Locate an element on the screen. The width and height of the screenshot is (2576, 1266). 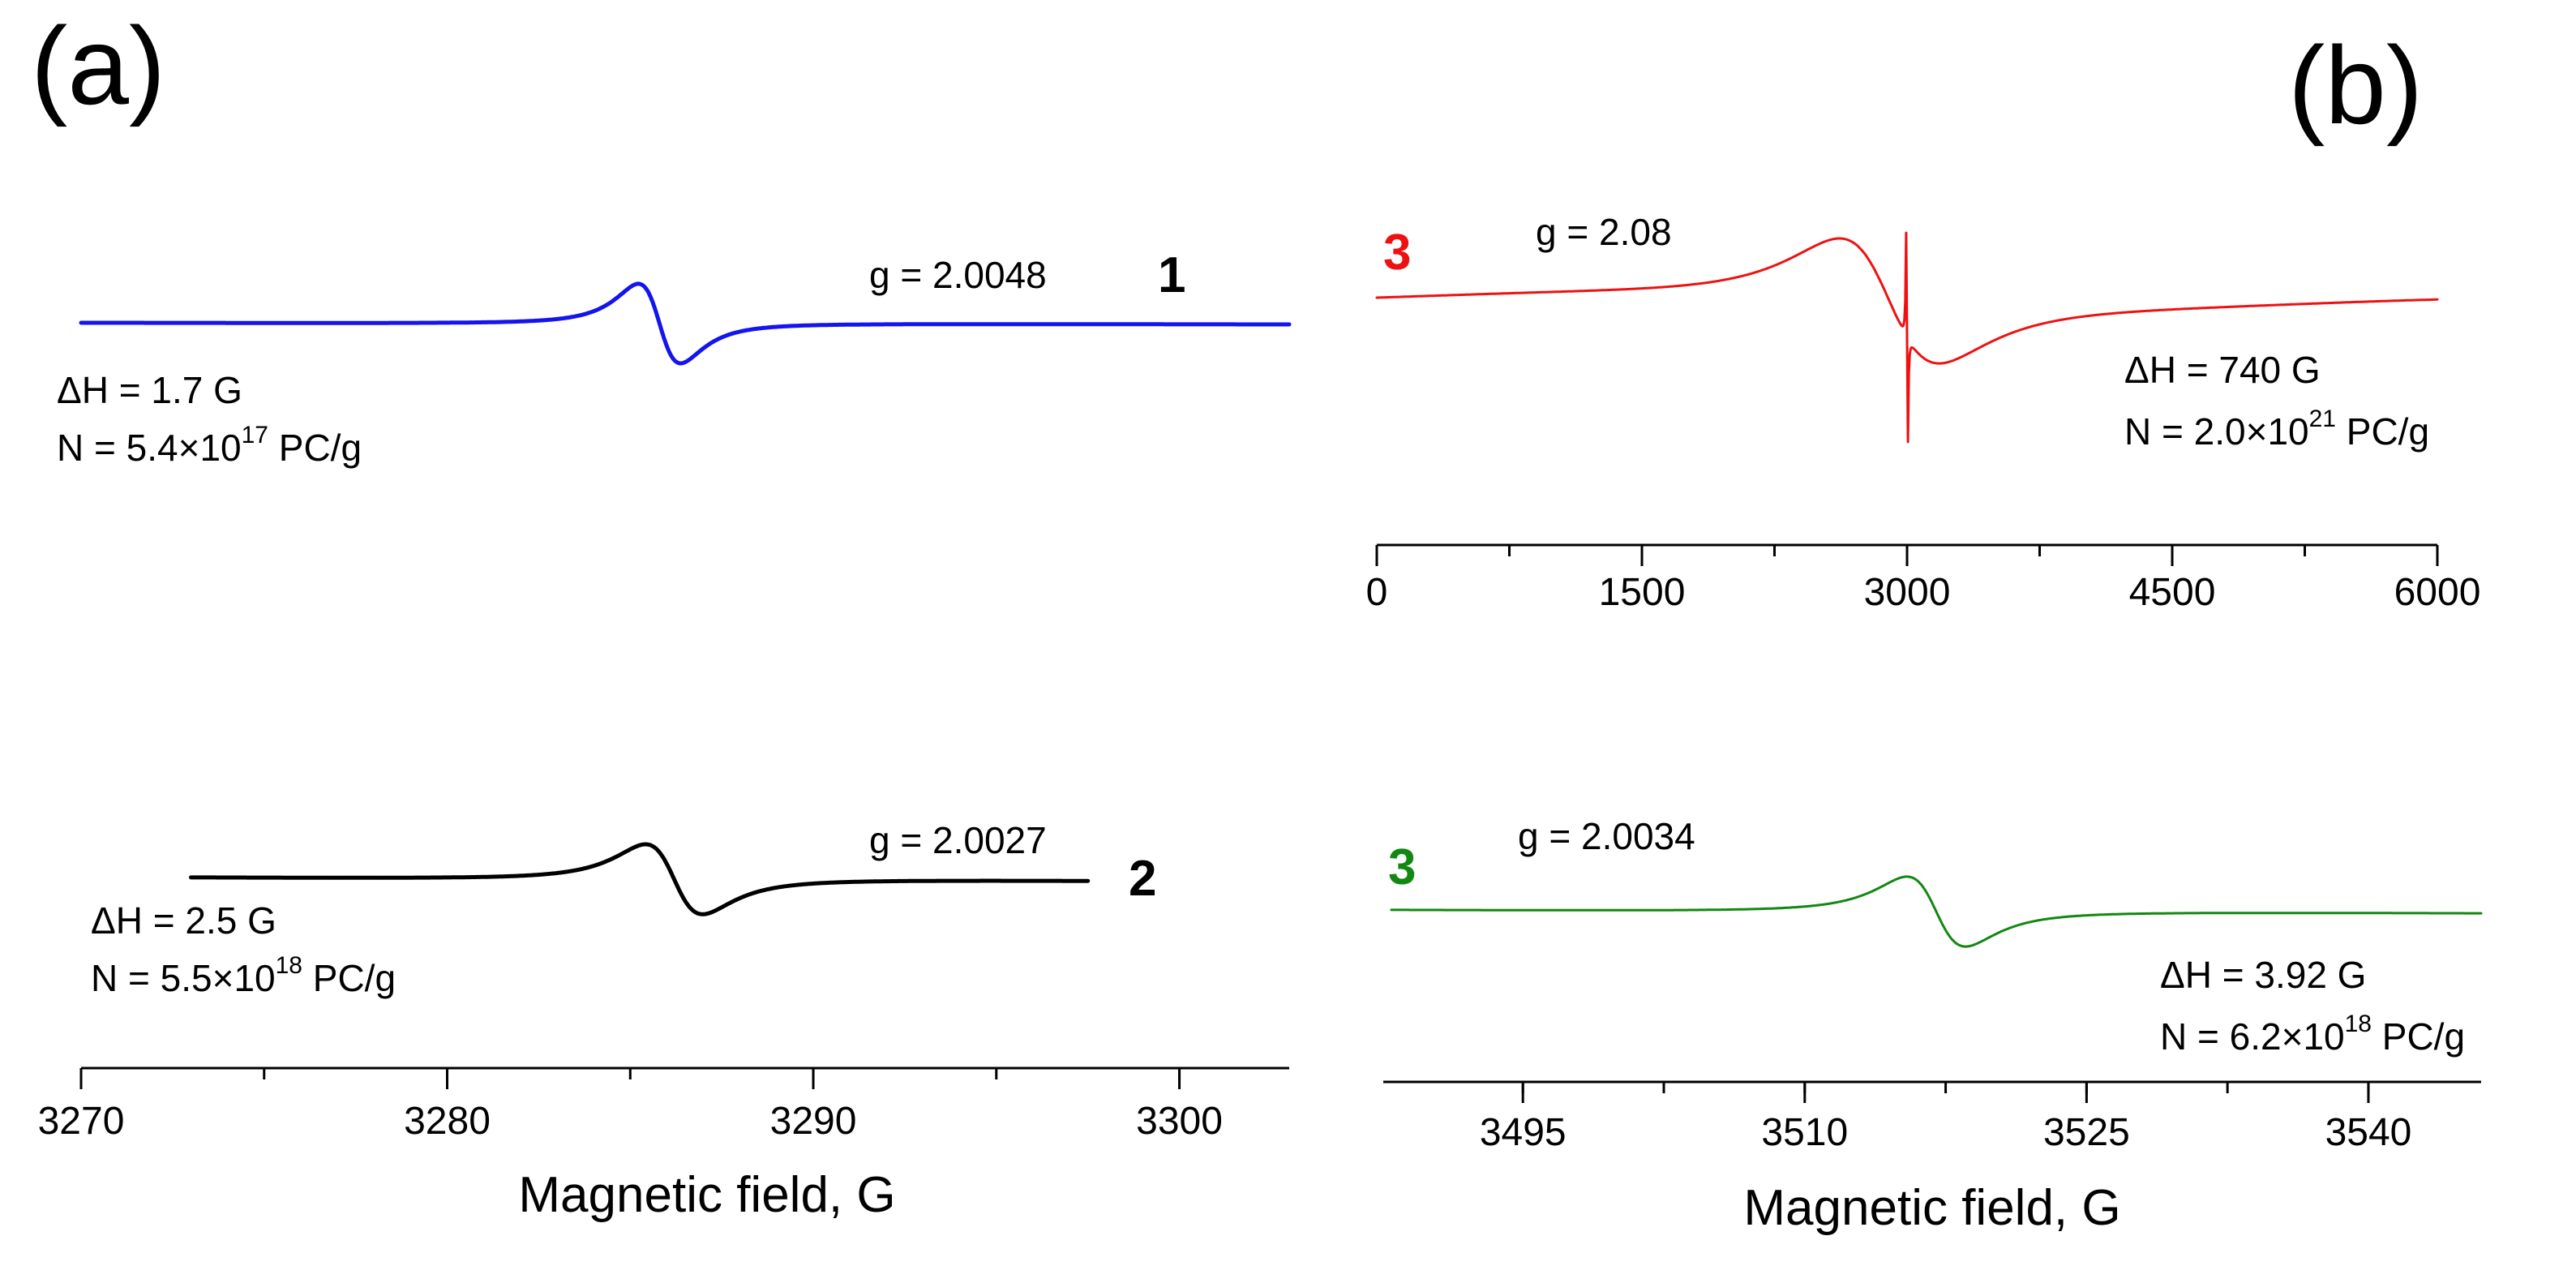
panel-a-label: (a) is located at coordinates (98, 65).